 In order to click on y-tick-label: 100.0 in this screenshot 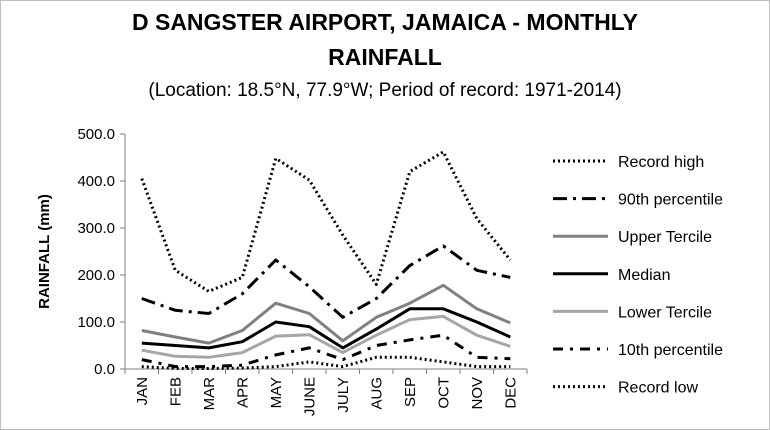, I will do `click(96, 322)`.